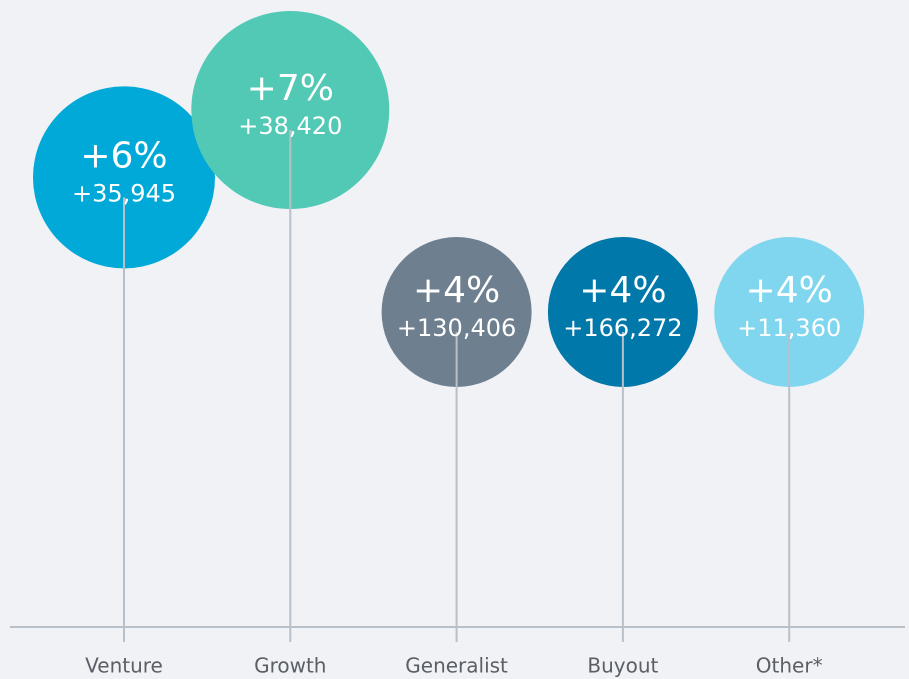 The image size is (909, 679). I want to click on x-tick-label: Growth, so click(290, 666).